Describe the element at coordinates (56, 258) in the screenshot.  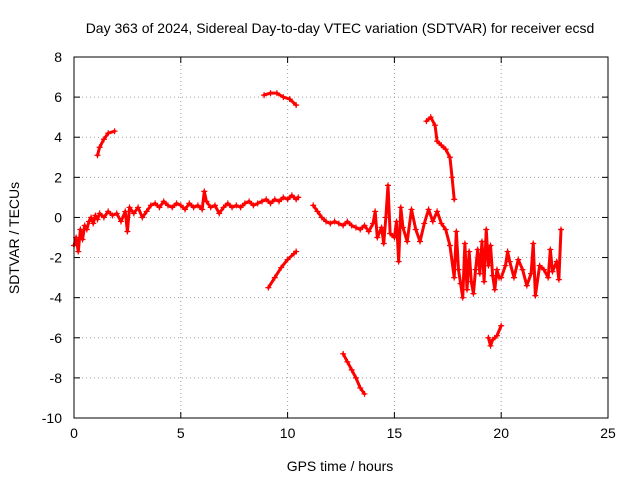
I see `y-tick-label: -2` at that location.